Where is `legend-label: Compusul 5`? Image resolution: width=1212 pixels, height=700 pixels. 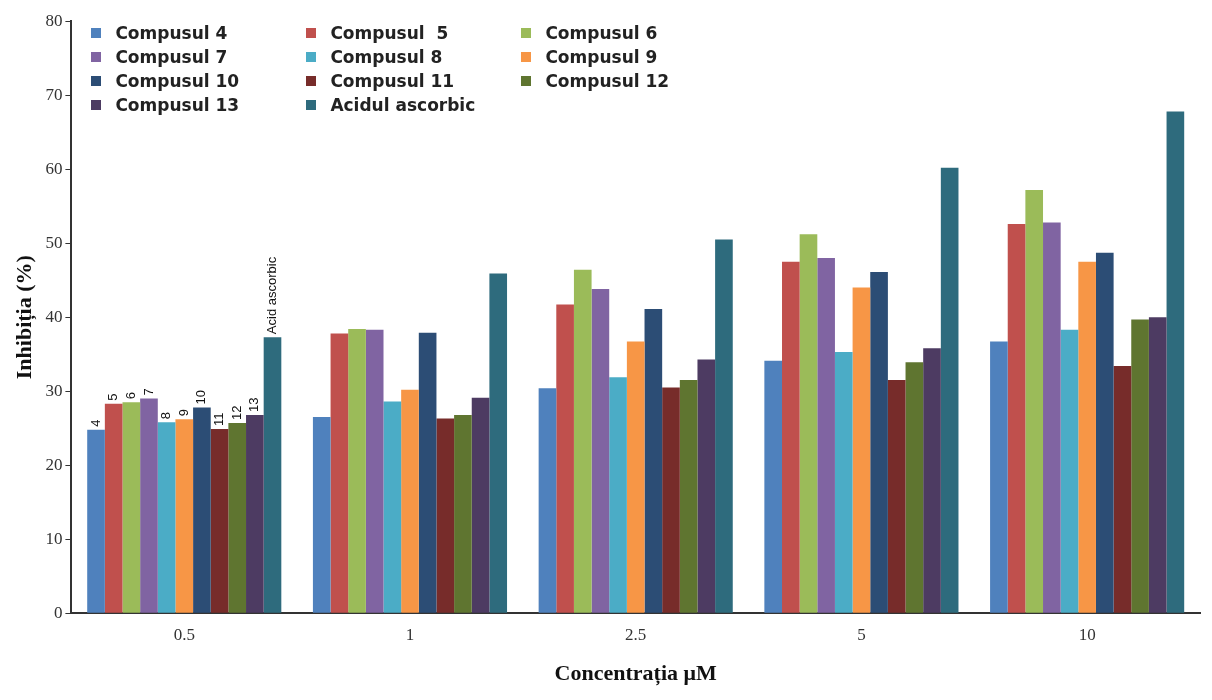 legend-label: Compusul 5 is located at coordinates (389, 33).